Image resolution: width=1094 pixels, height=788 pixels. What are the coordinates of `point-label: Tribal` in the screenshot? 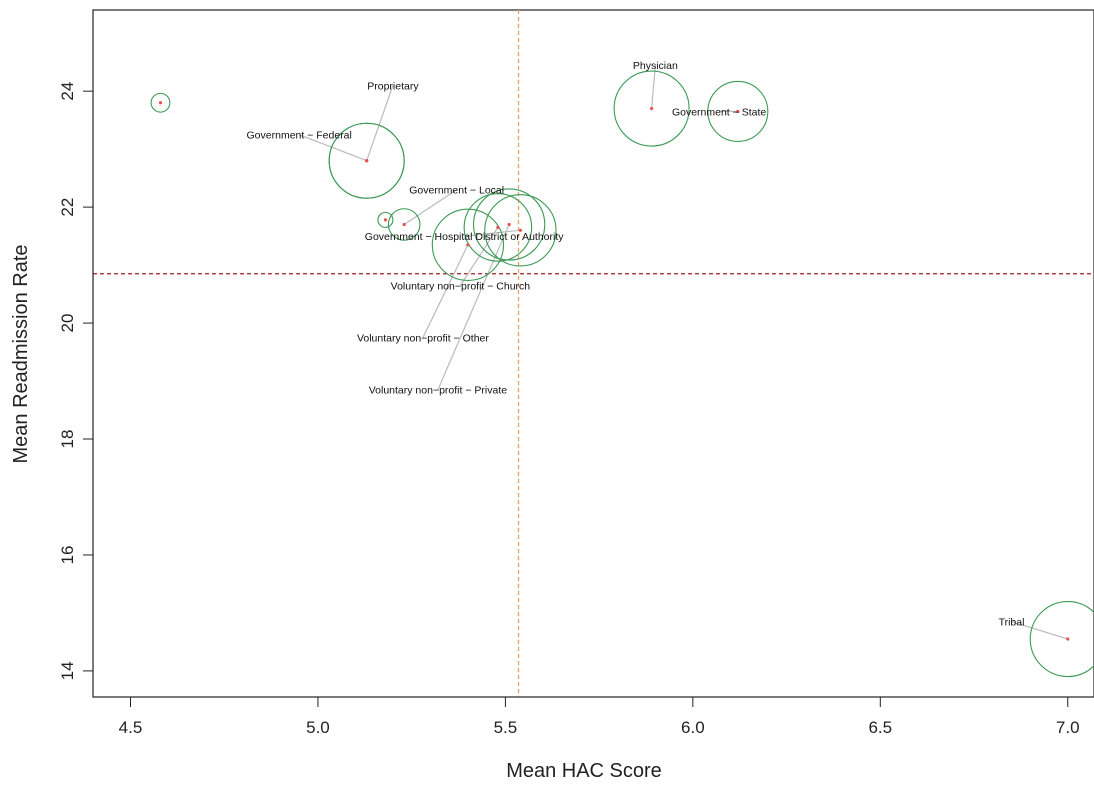 It's located at (1012, 623).